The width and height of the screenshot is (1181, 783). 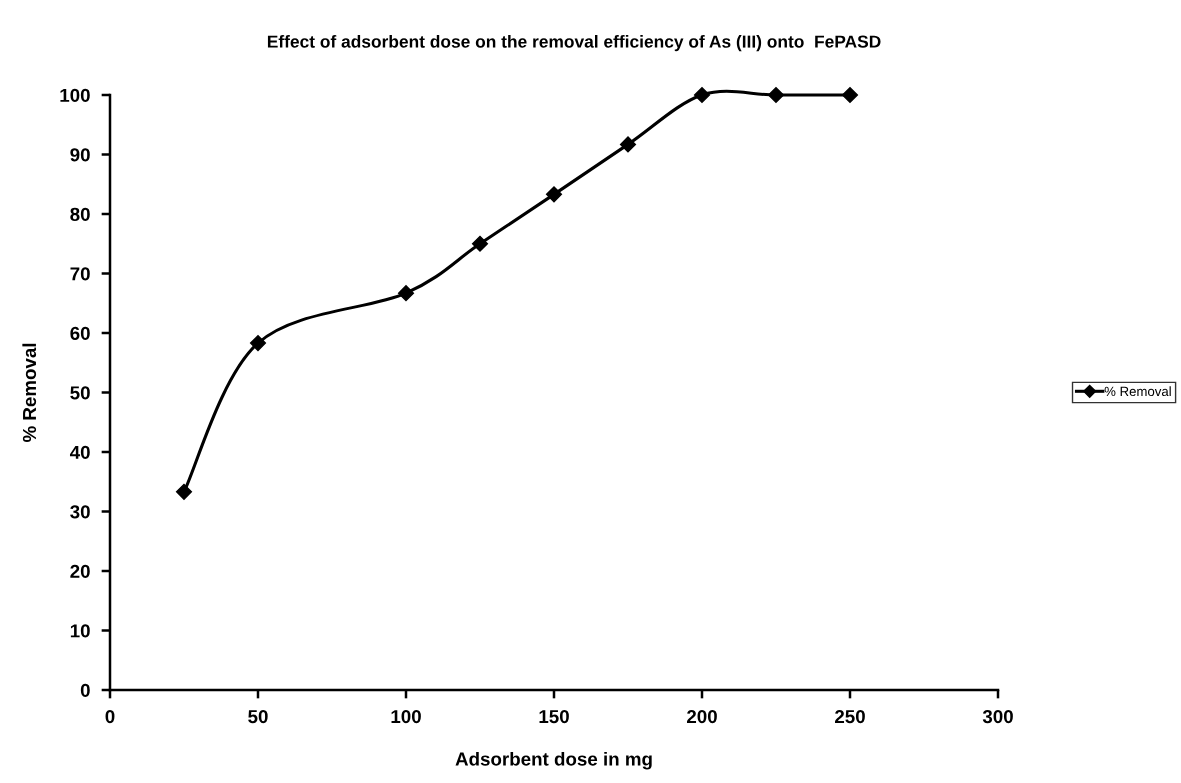 What do you see at coordinates (79, 452) in the screenshot?
I see `y-tick-label: 40` at bounding box center [79, 452].